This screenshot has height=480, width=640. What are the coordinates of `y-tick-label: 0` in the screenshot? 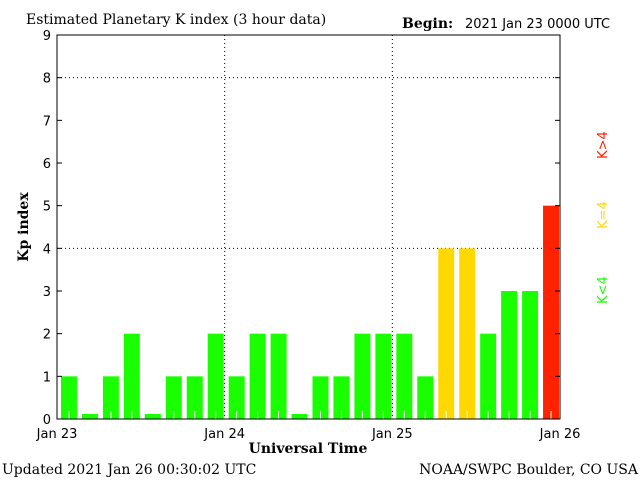 It's located at (47, 420).